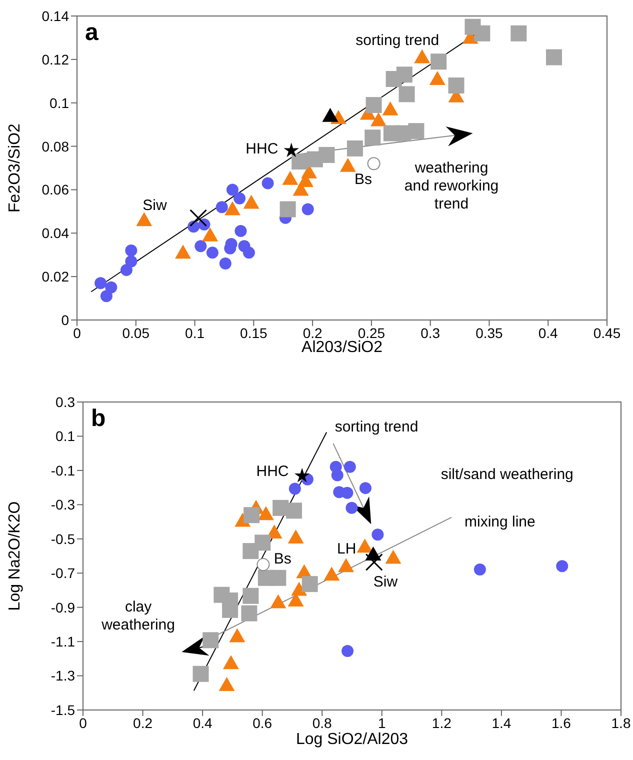  I want to click on x-axis-title: Log SiO2/Al203, so click(352, 739).